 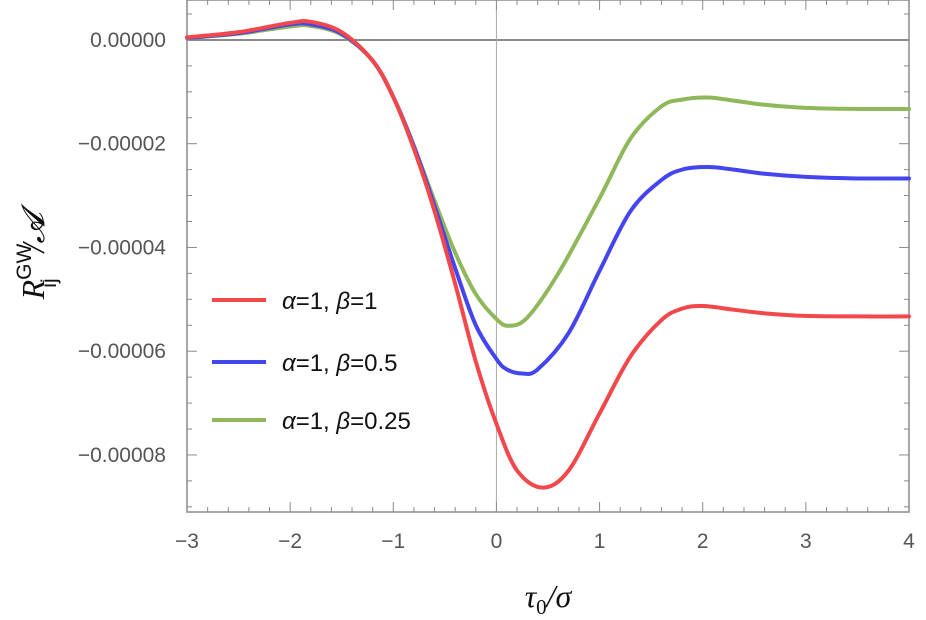 What do you see at coordinates (703, 541) in the screenshot?
I see `x-tick-label: 2` at bounding box center [703, 541].